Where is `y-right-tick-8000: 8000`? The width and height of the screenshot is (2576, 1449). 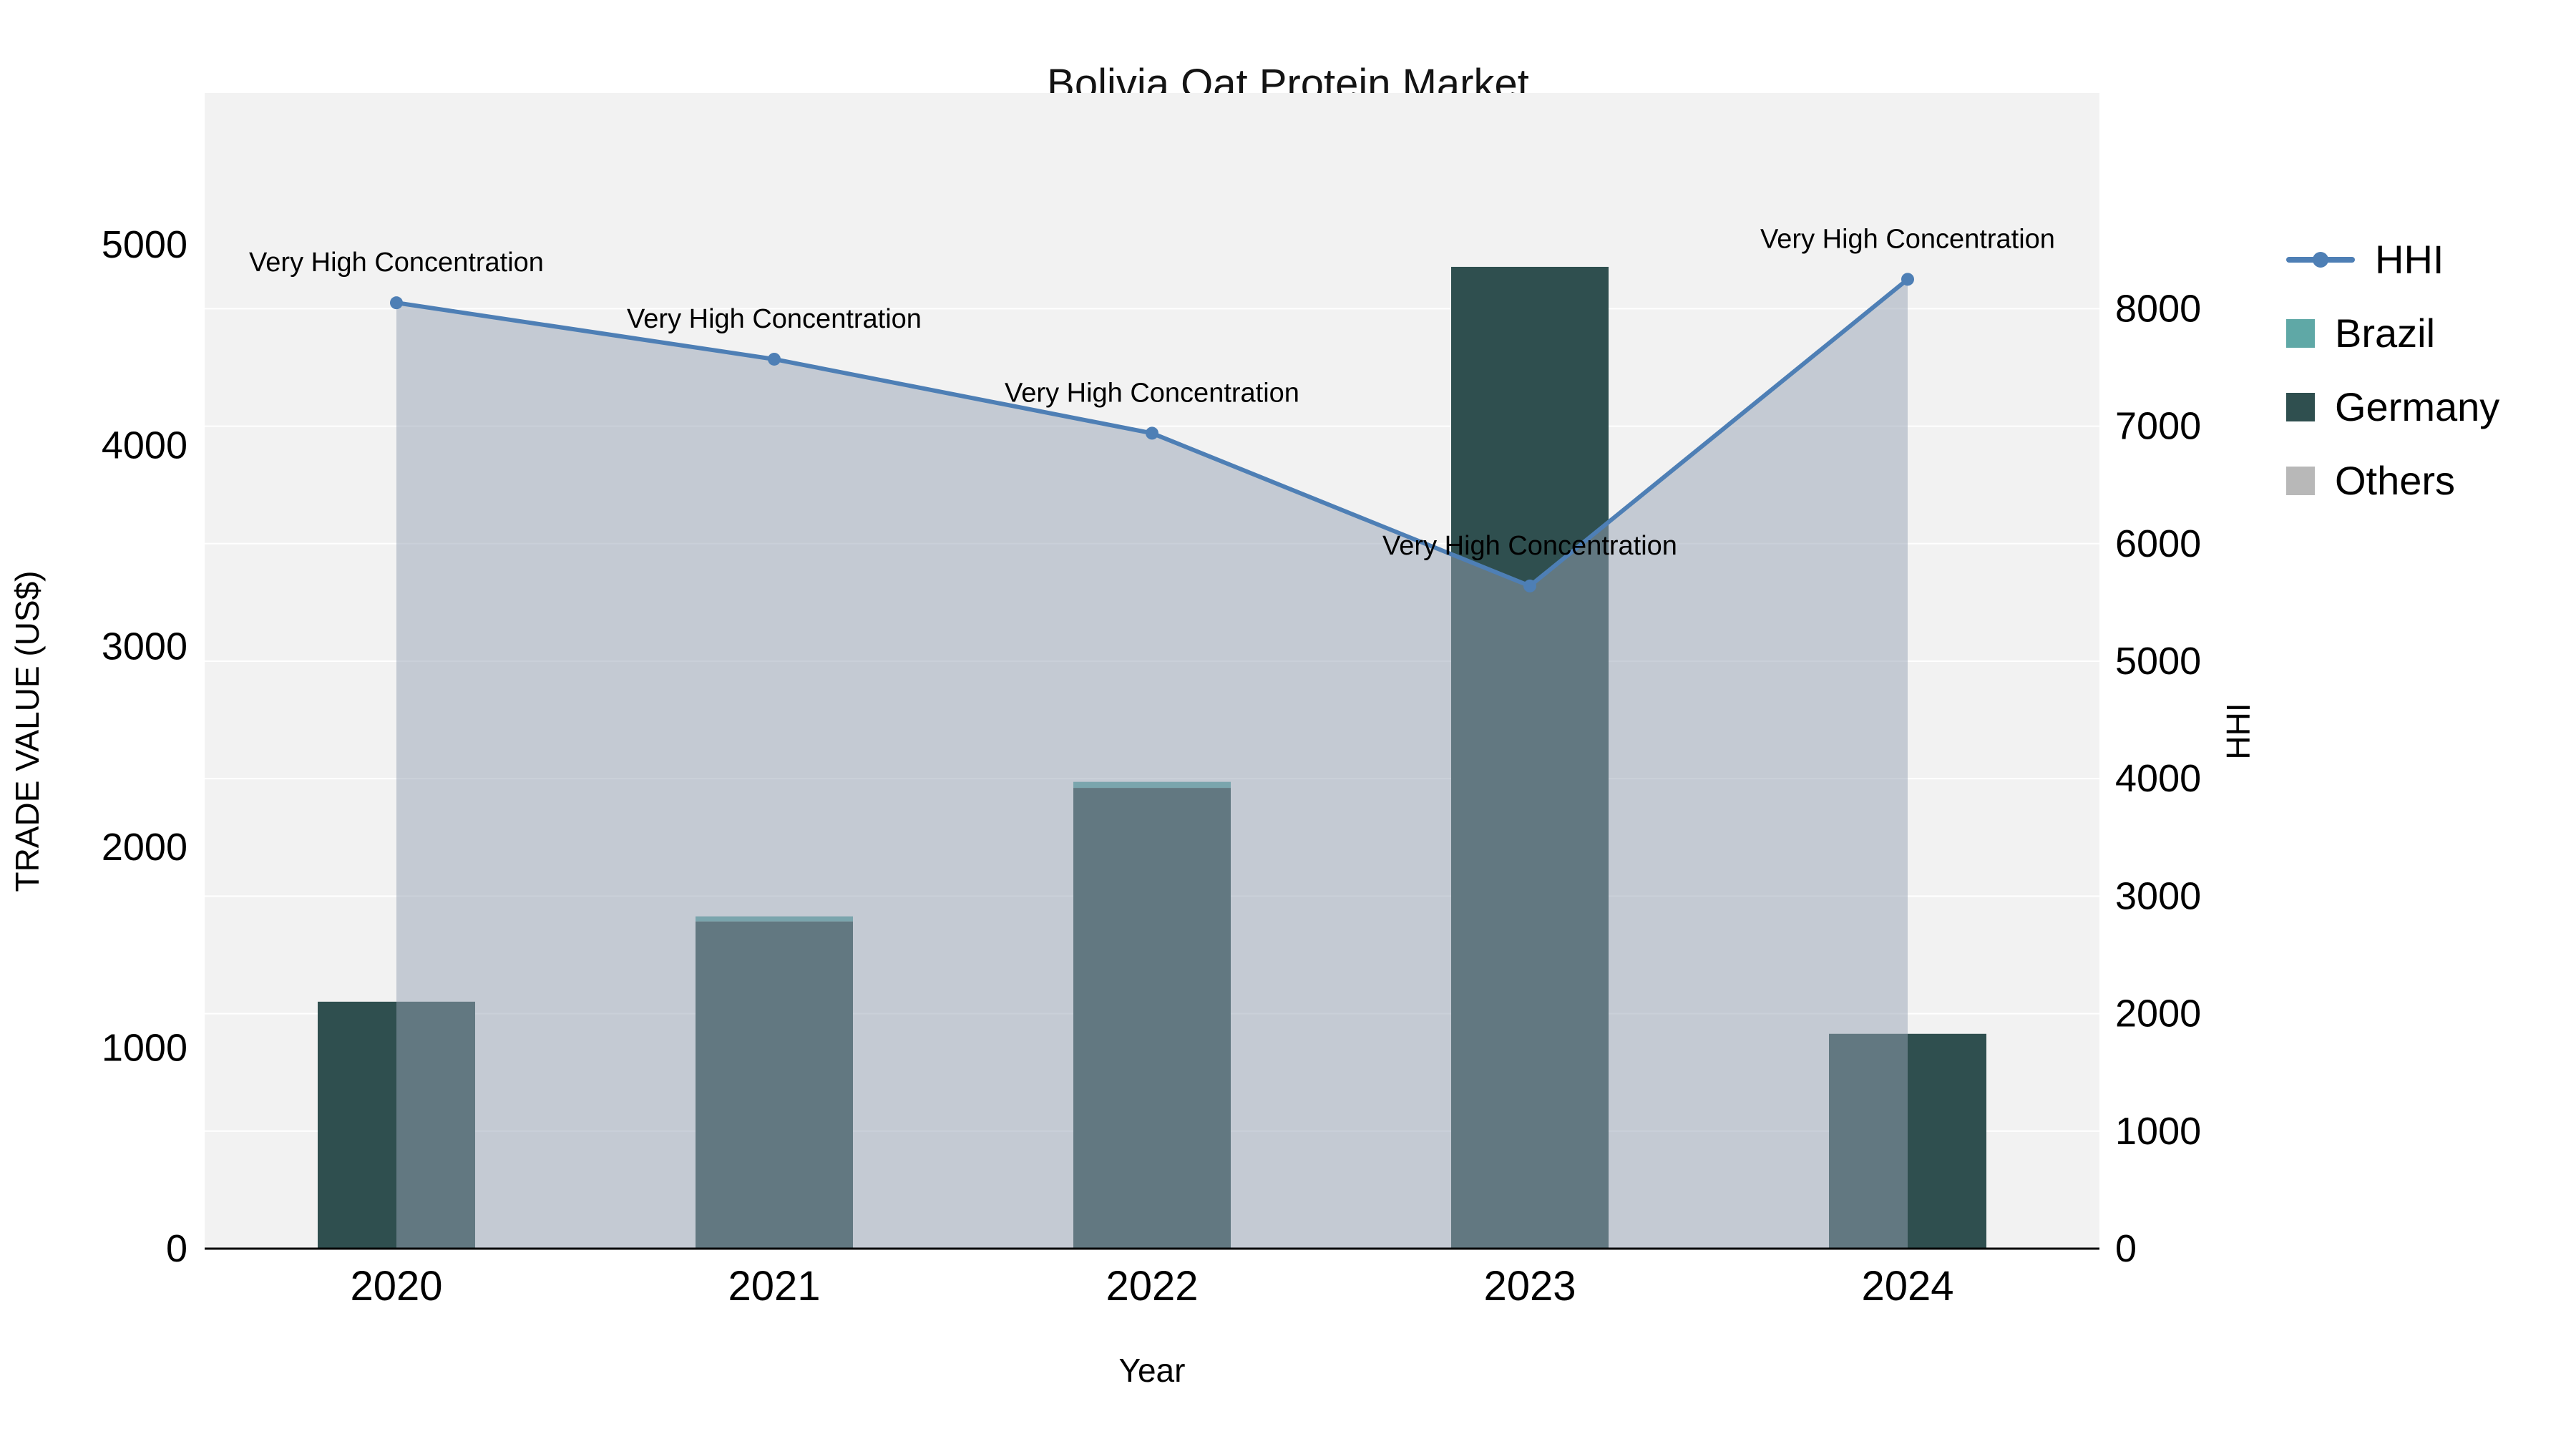 y-right-tick-8000: 8000 is located at coordinates (2158, 308).